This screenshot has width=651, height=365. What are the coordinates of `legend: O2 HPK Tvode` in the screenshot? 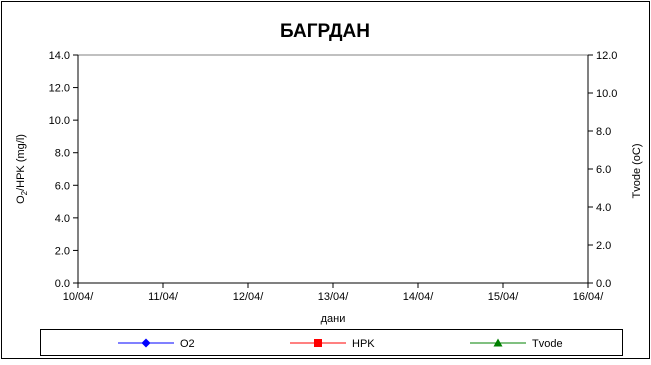 It's located at (340, 344).